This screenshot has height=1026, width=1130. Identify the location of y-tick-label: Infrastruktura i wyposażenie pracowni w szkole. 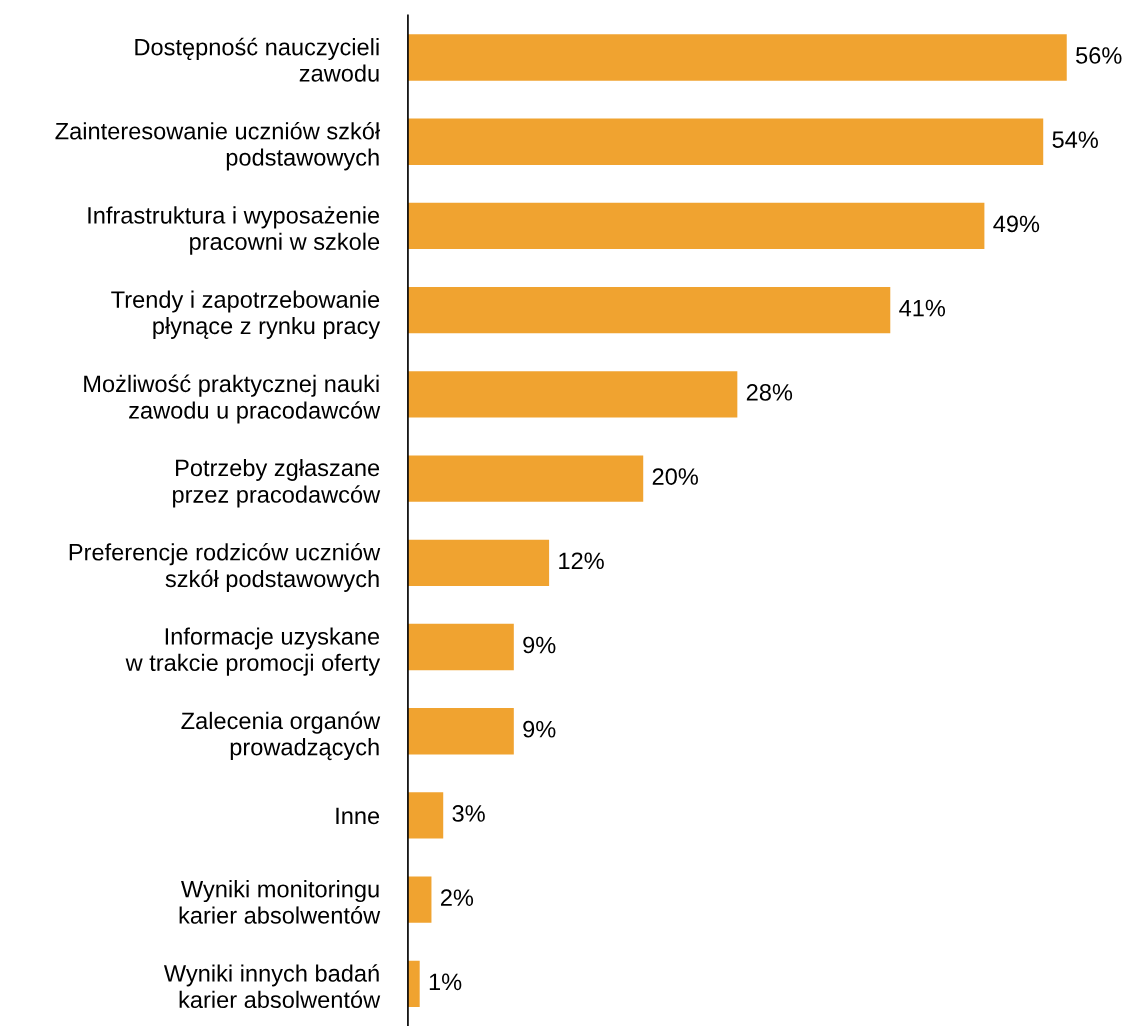
(234, 230).